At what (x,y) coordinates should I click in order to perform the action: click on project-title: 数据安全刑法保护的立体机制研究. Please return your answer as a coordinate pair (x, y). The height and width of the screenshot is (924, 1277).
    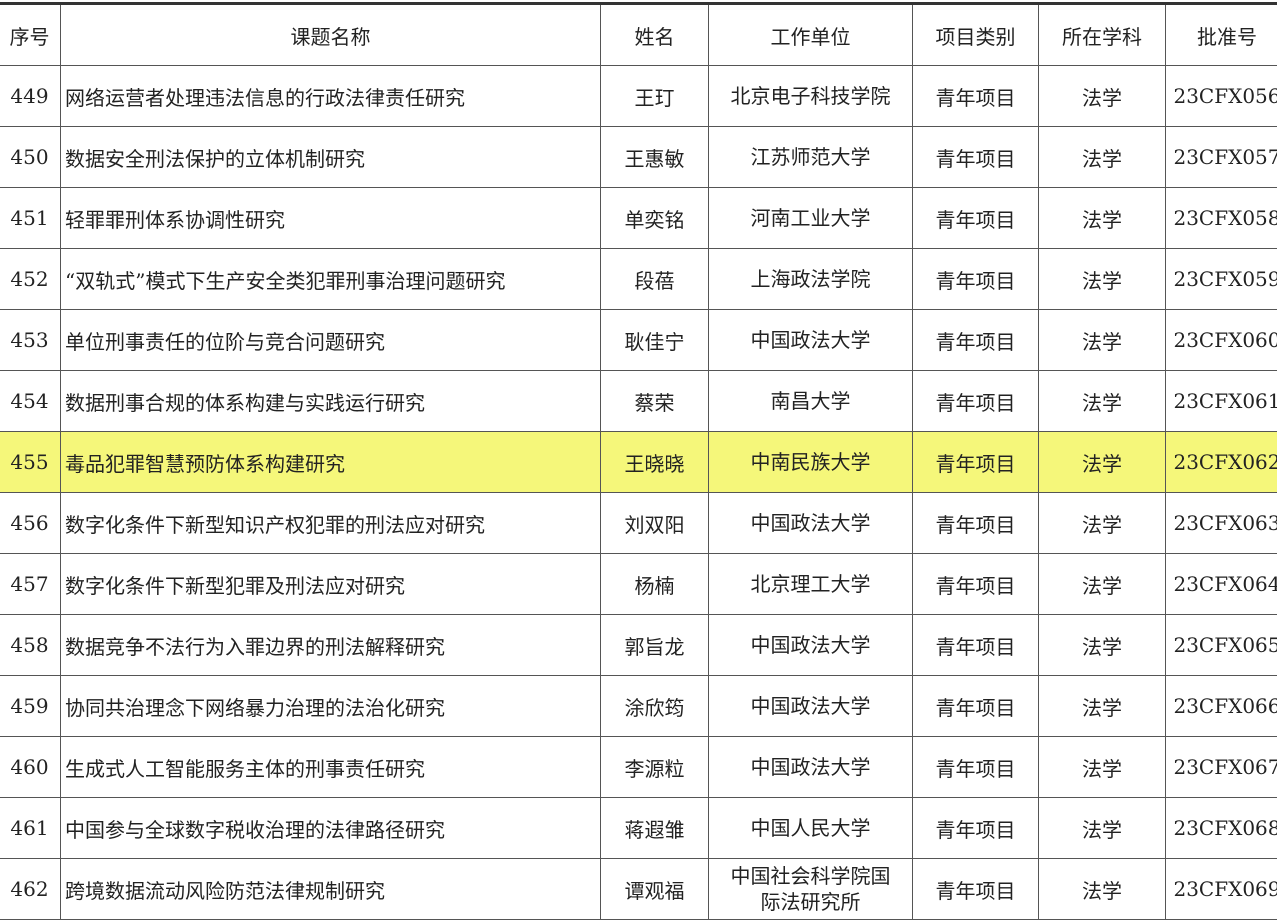
    Looking at the image, I should click on (331, 157).